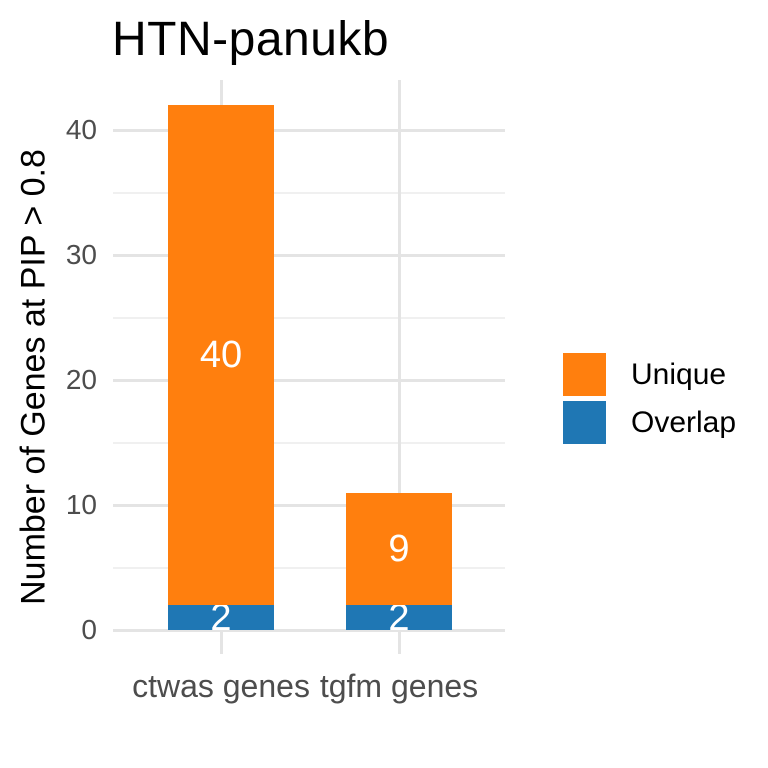 This screenshot has height=768, width=768. I want to click on bar-ctwas-genes: 2 40, so click(221, 371).